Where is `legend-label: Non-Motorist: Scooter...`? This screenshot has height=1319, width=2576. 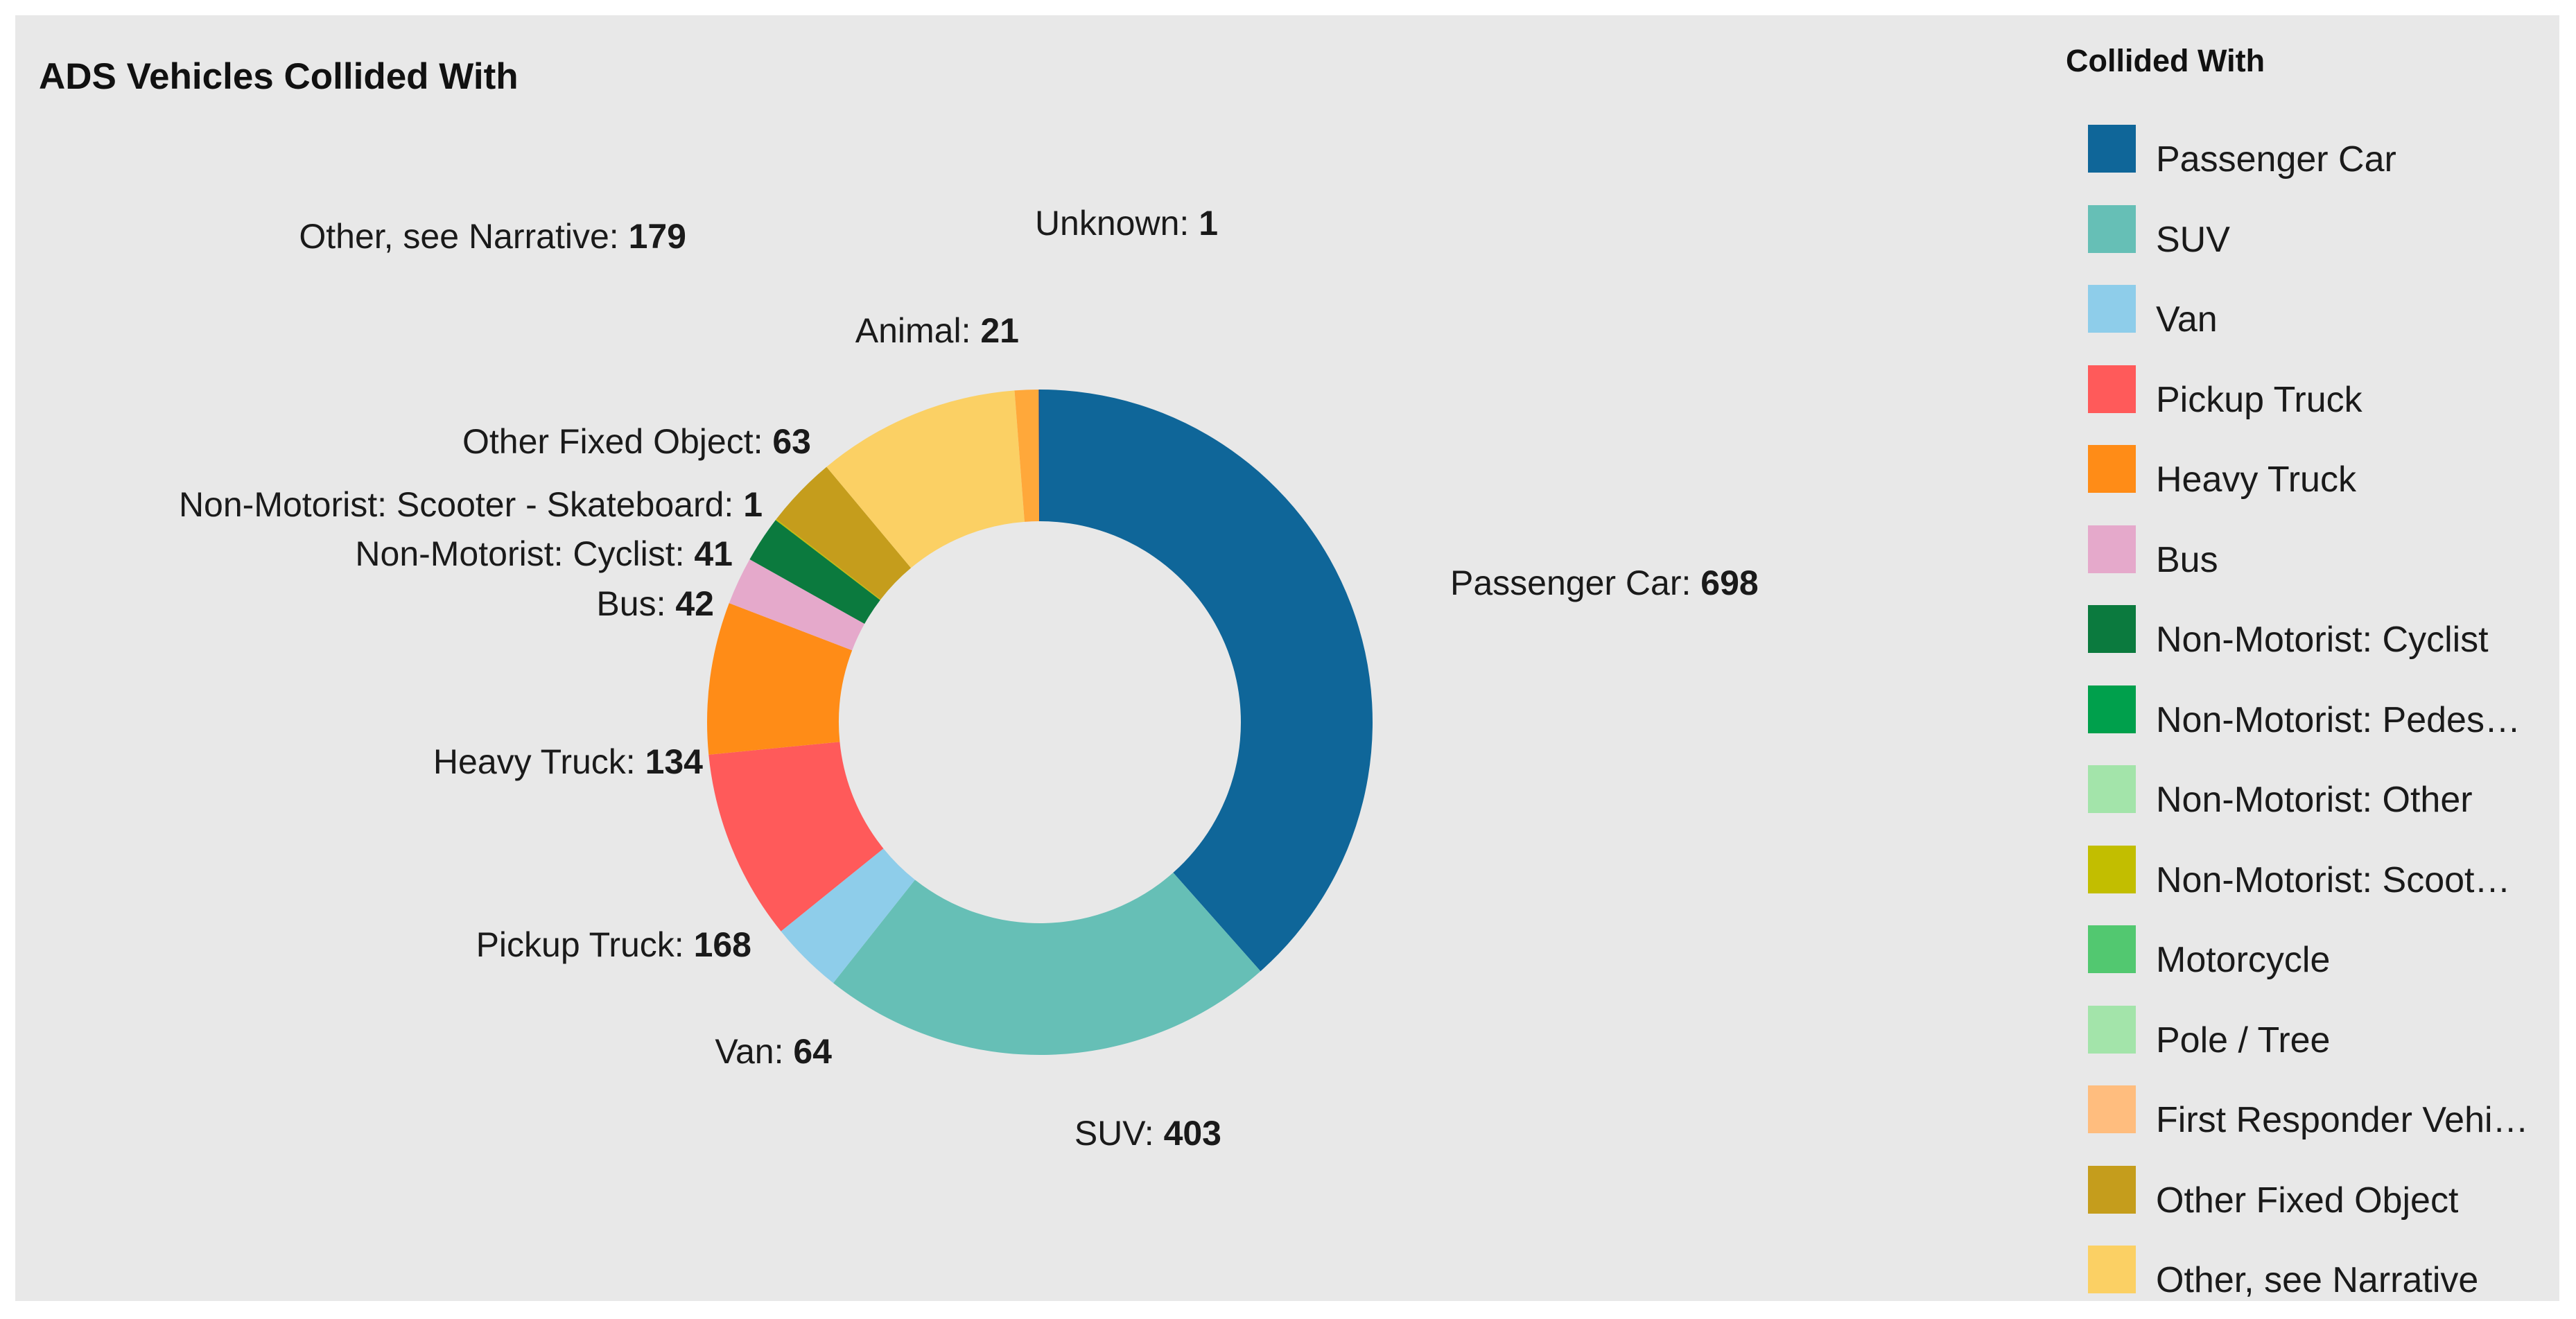 legend-label: Non-Motorist: Scooter... is located at coordinates (2343, 879).